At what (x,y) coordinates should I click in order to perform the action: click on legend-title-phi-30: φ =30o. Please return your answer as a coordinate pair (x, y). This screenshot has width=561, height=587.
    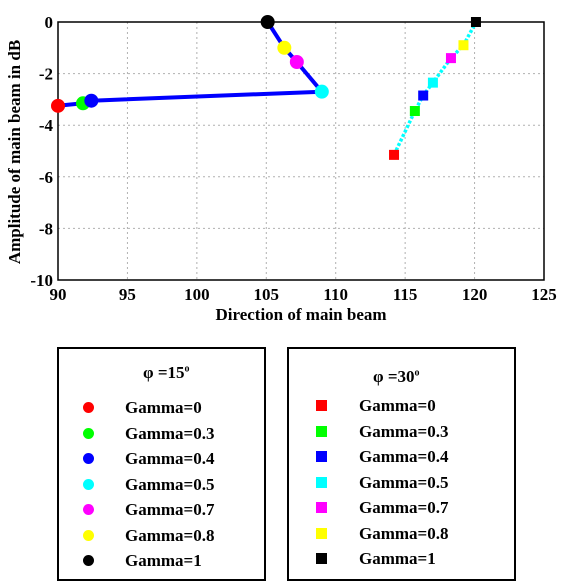
    Looking at the image, I should click on (396, 377).